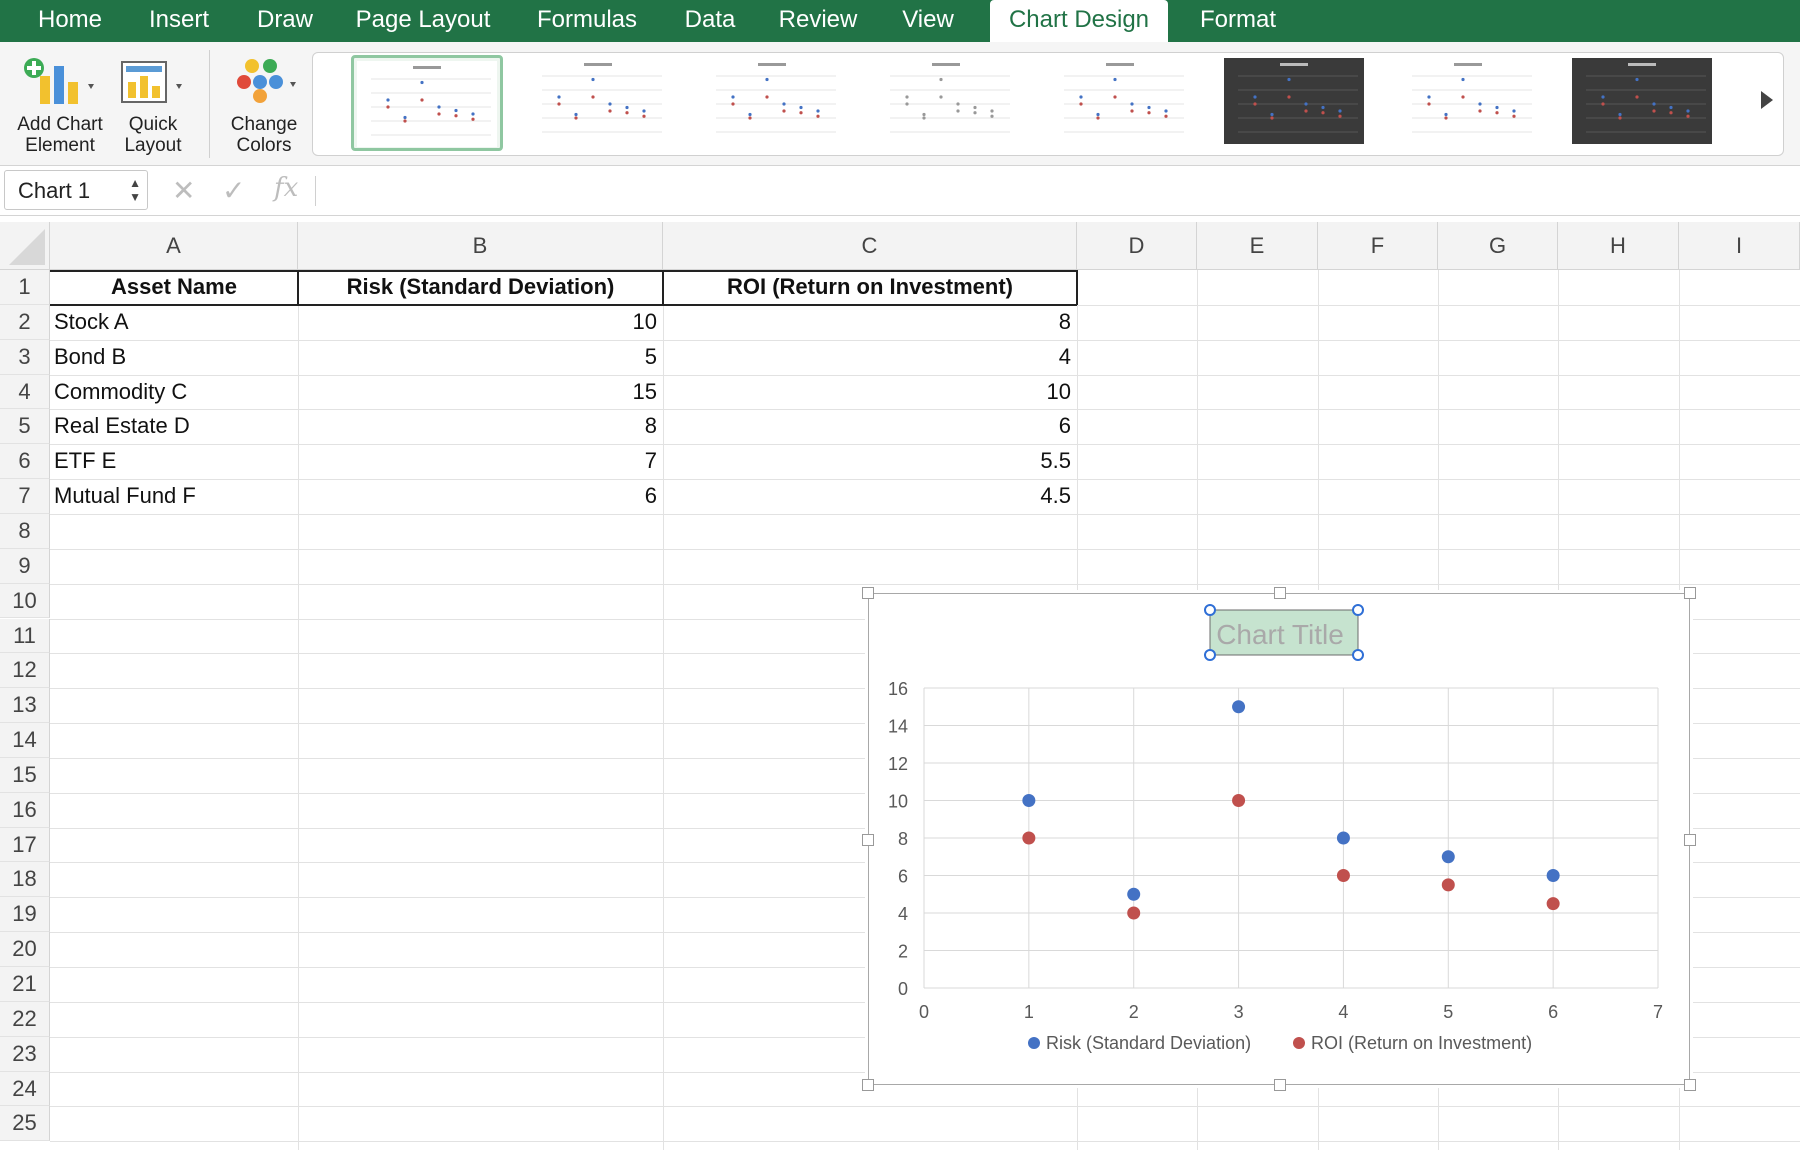 Image resolution: width=1800 pixels, height=1150 pixels. Describe the element at coordinates (60, 102) in the screenshot. I see `add-chart-element-button: Add Chart Element` at that location.